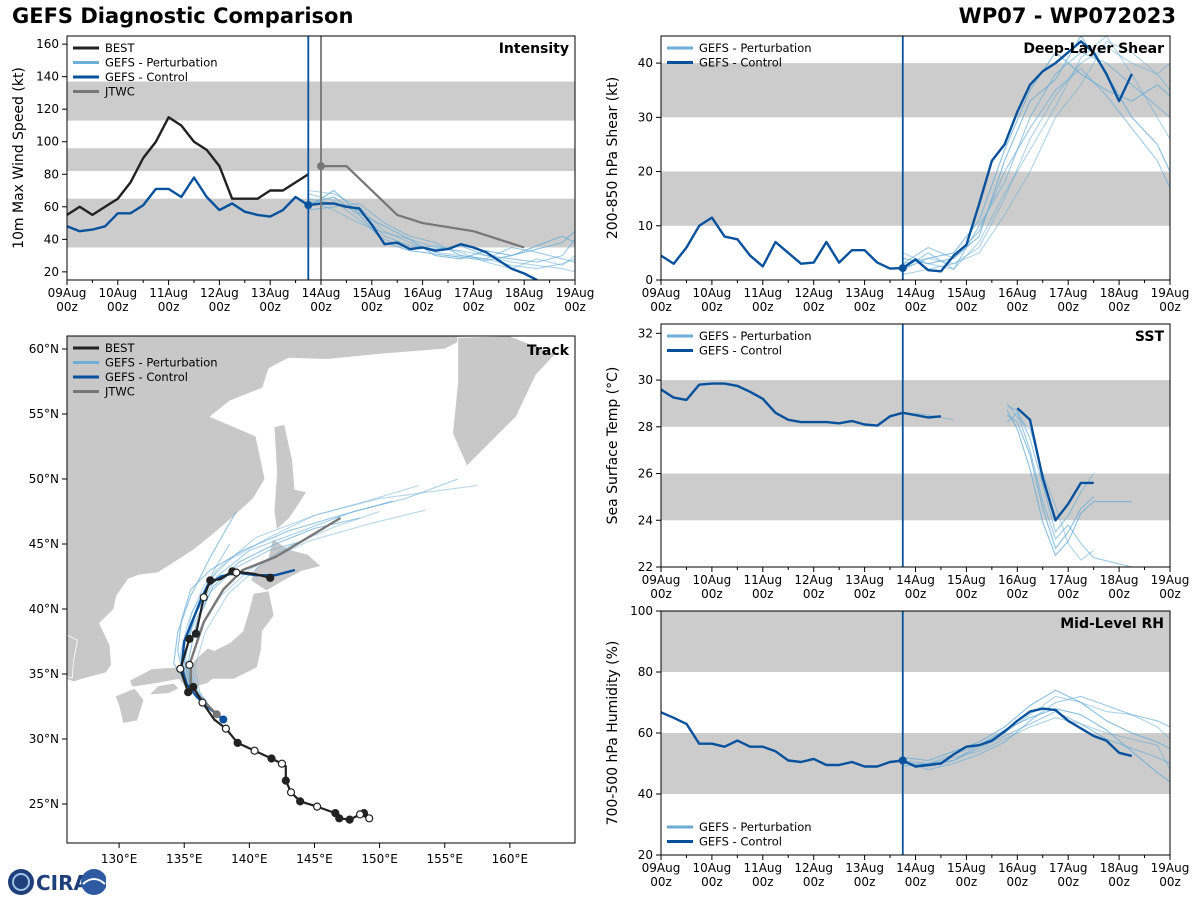 Image resolution: width=1200 pixels, height=900 pixels. I want to click on y-tick-label: 20, so click(51, 272).